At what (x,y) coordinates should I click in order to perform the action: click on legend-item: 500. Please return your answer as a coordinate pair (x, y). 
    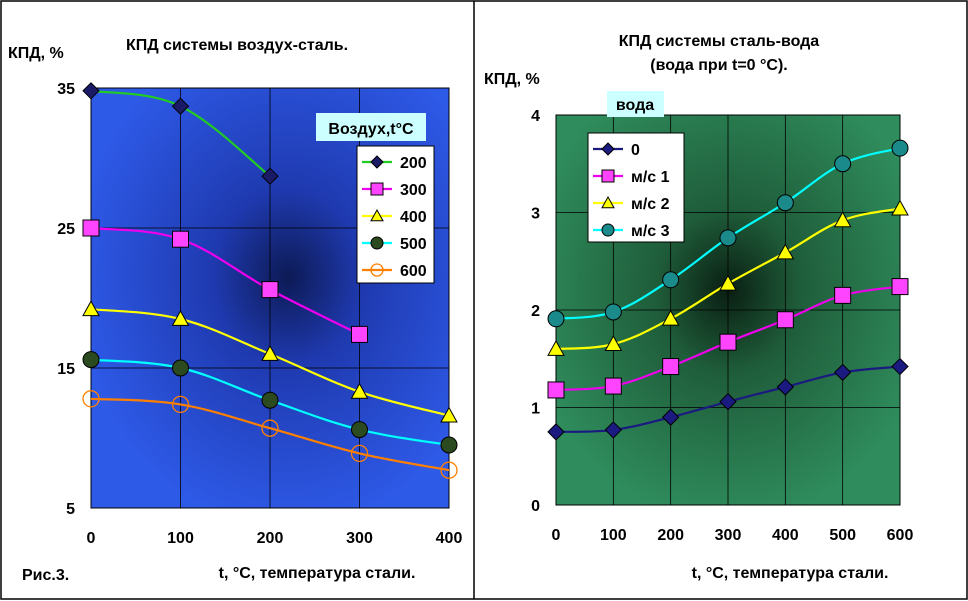
    Looking at the image, I should click on (394, 244).